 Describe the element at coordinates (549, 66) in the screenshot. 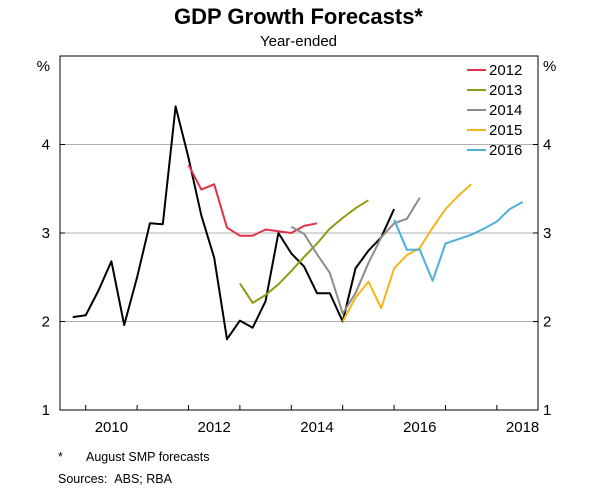

I see `y-axis-label-right: %` at that location.